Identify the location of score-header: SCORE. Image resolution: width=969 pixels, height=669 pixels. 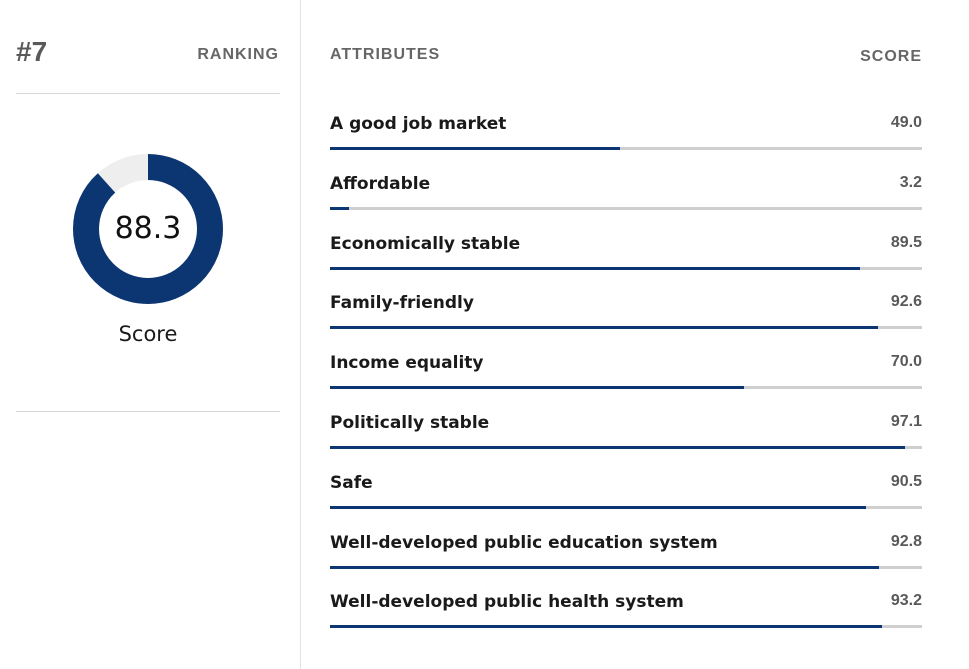
(891, 56).